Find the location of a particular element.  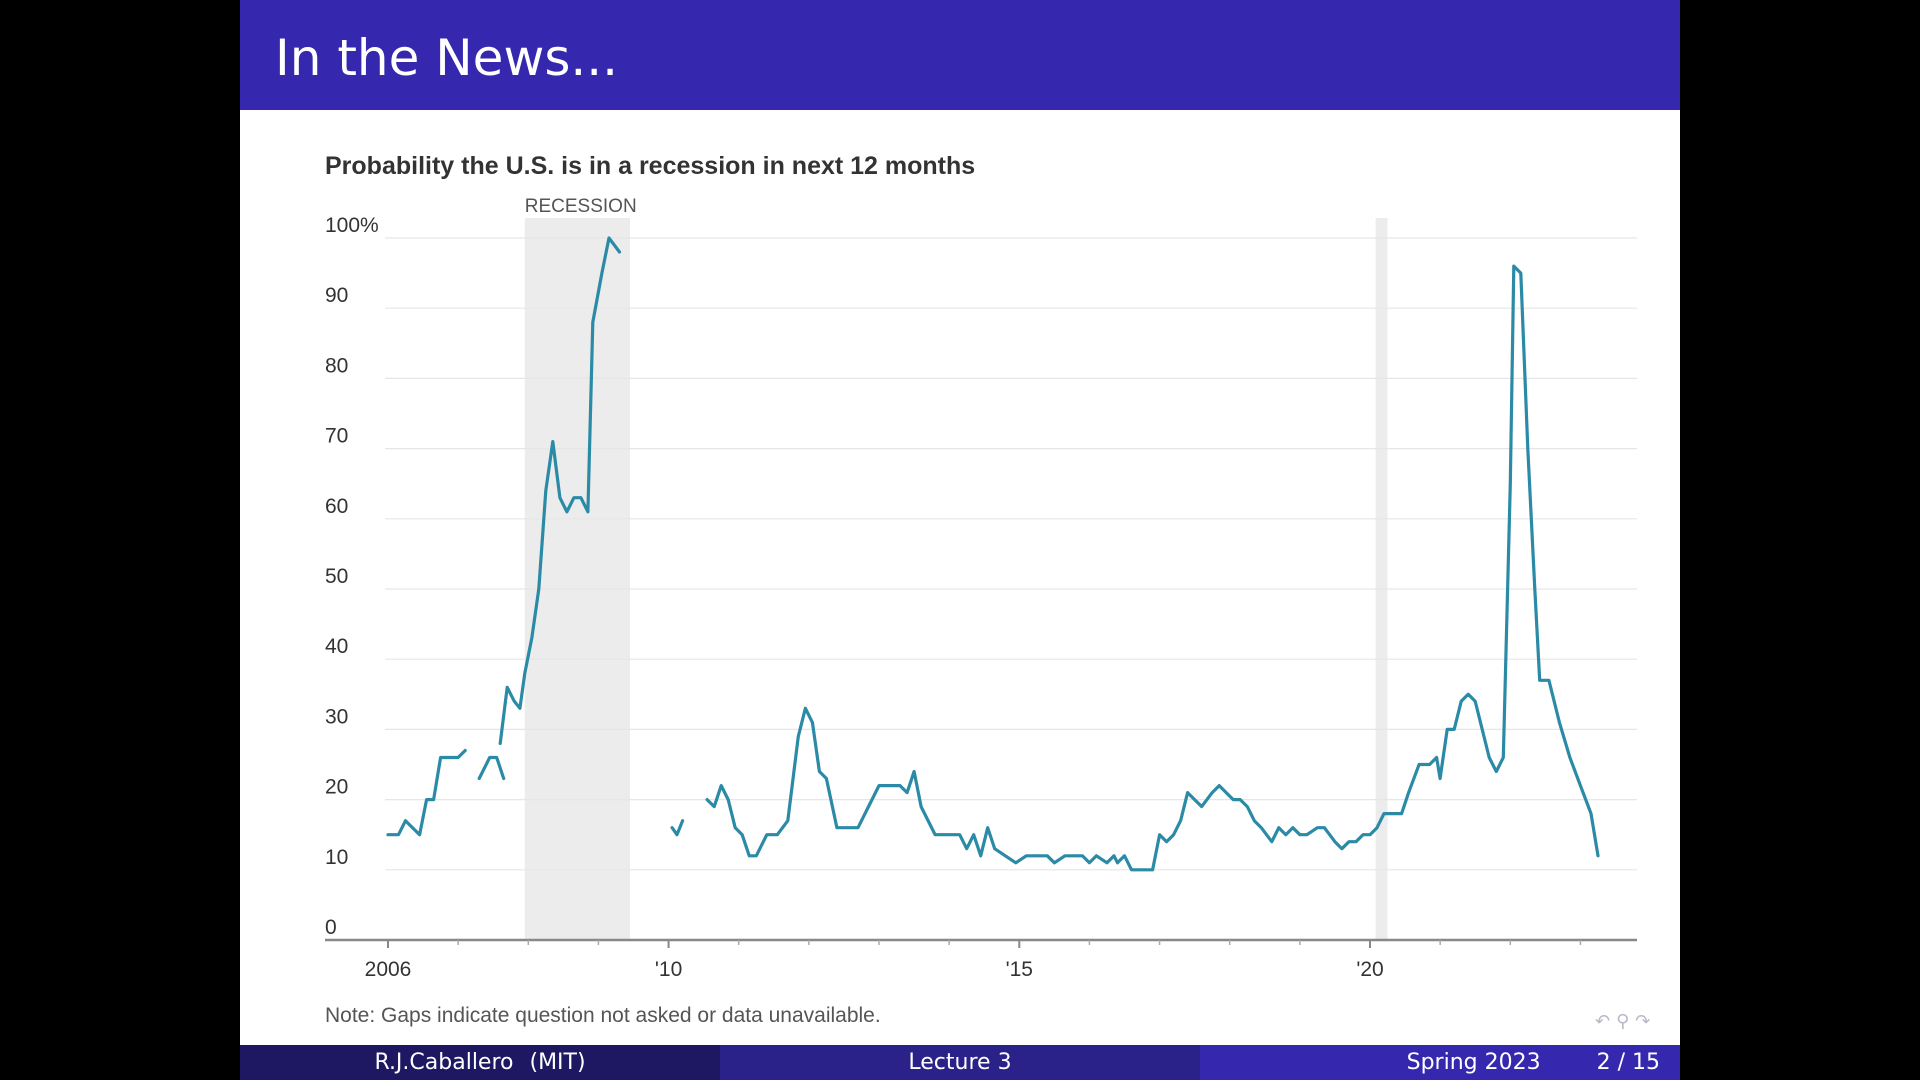

footer-page-number: 2 / 15 is located at coordinates (1628, 1062).